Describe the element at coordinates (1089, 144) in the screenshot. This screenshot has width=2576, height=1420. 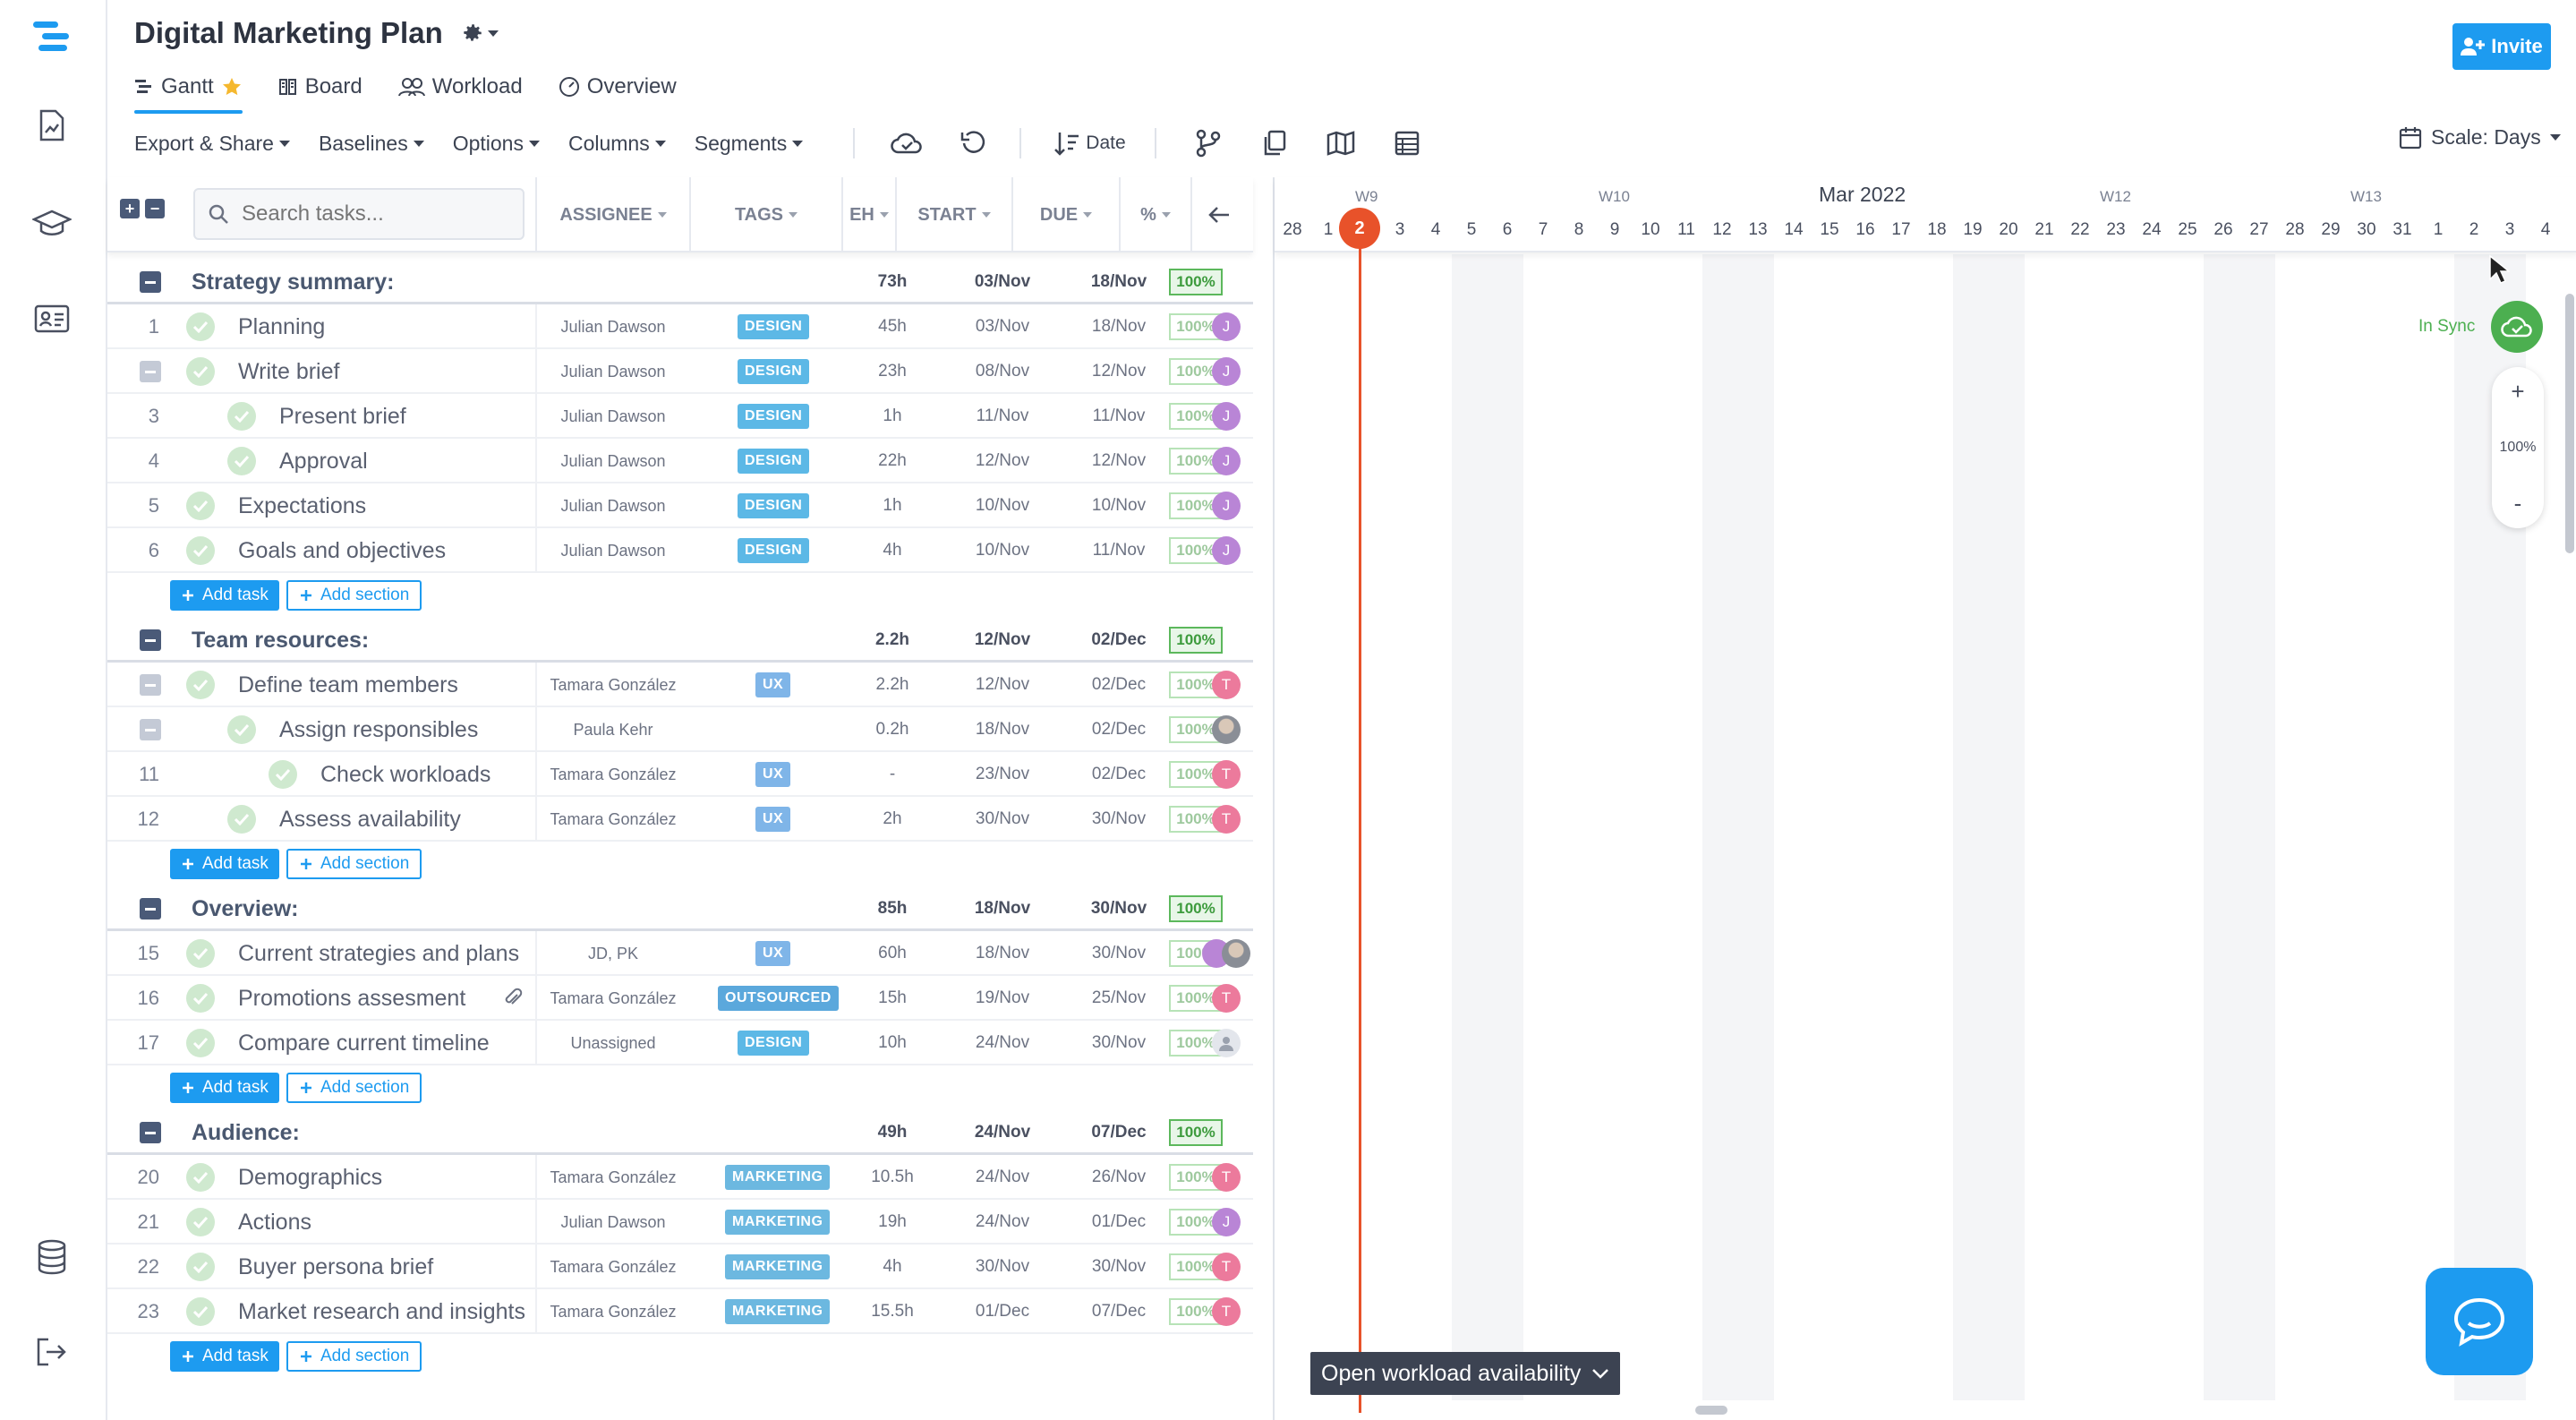
I see `sort-date-button: Date` at that location.